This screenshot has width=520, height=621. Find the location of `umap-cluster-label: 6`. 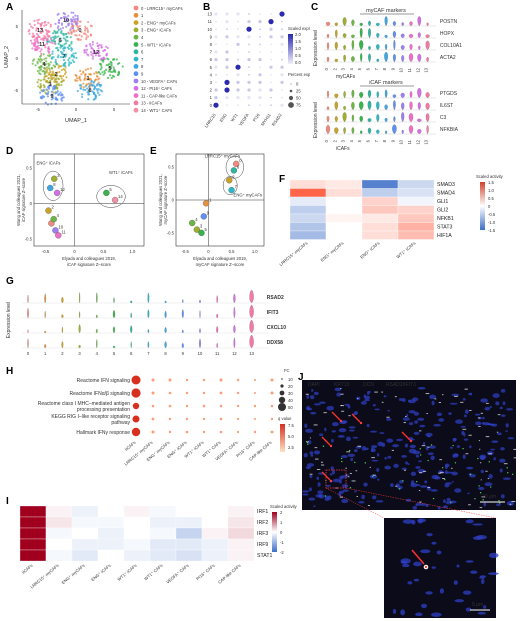

umap-cluster-label: 6 is located at coordinates (59, 41).